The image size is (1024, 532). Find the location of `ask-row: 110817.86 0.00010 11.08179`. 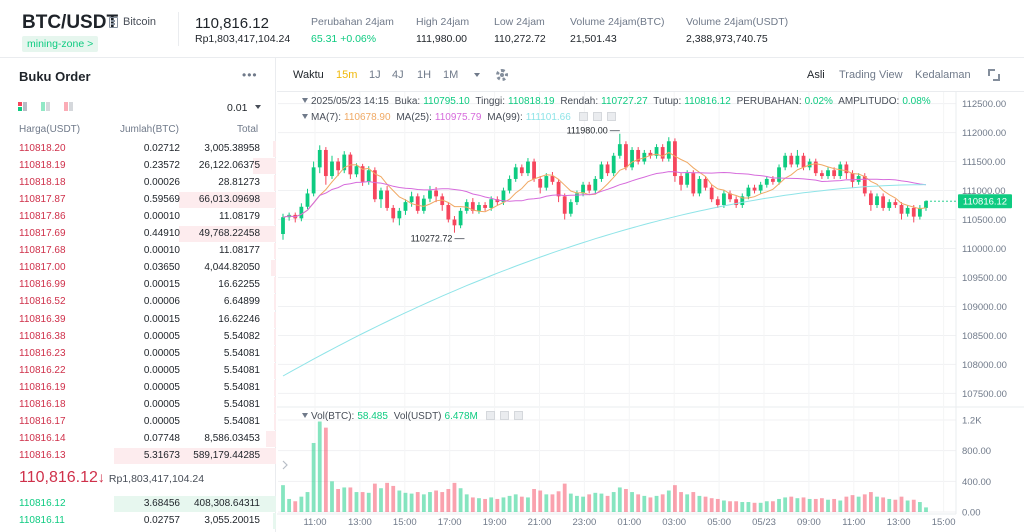

ask-row: 110817.86 0.00010 11.08179 is located at coordinates (138, 217).